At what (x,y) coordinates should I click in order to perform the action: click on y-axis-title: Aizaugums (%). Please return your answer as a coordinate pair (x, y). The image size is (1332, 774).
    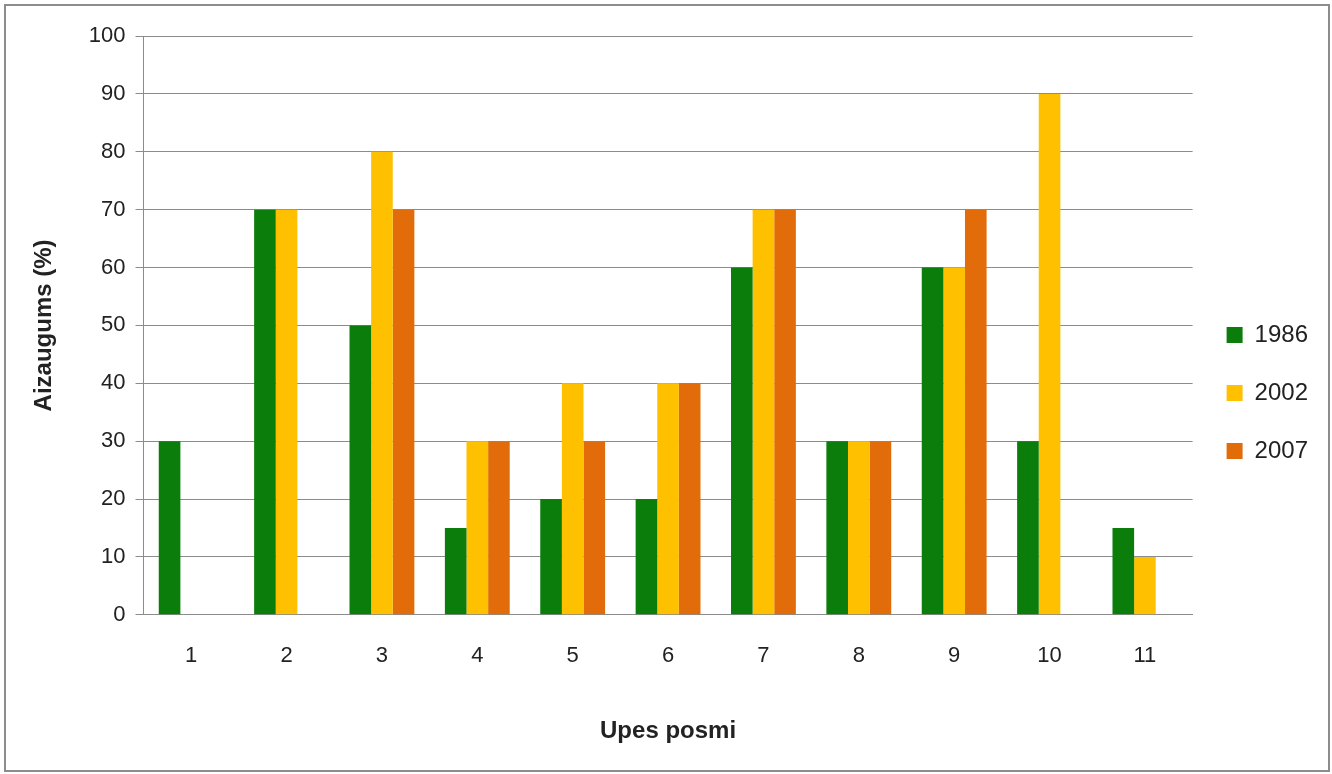
    Looking at the image, I should click on (43, 325).